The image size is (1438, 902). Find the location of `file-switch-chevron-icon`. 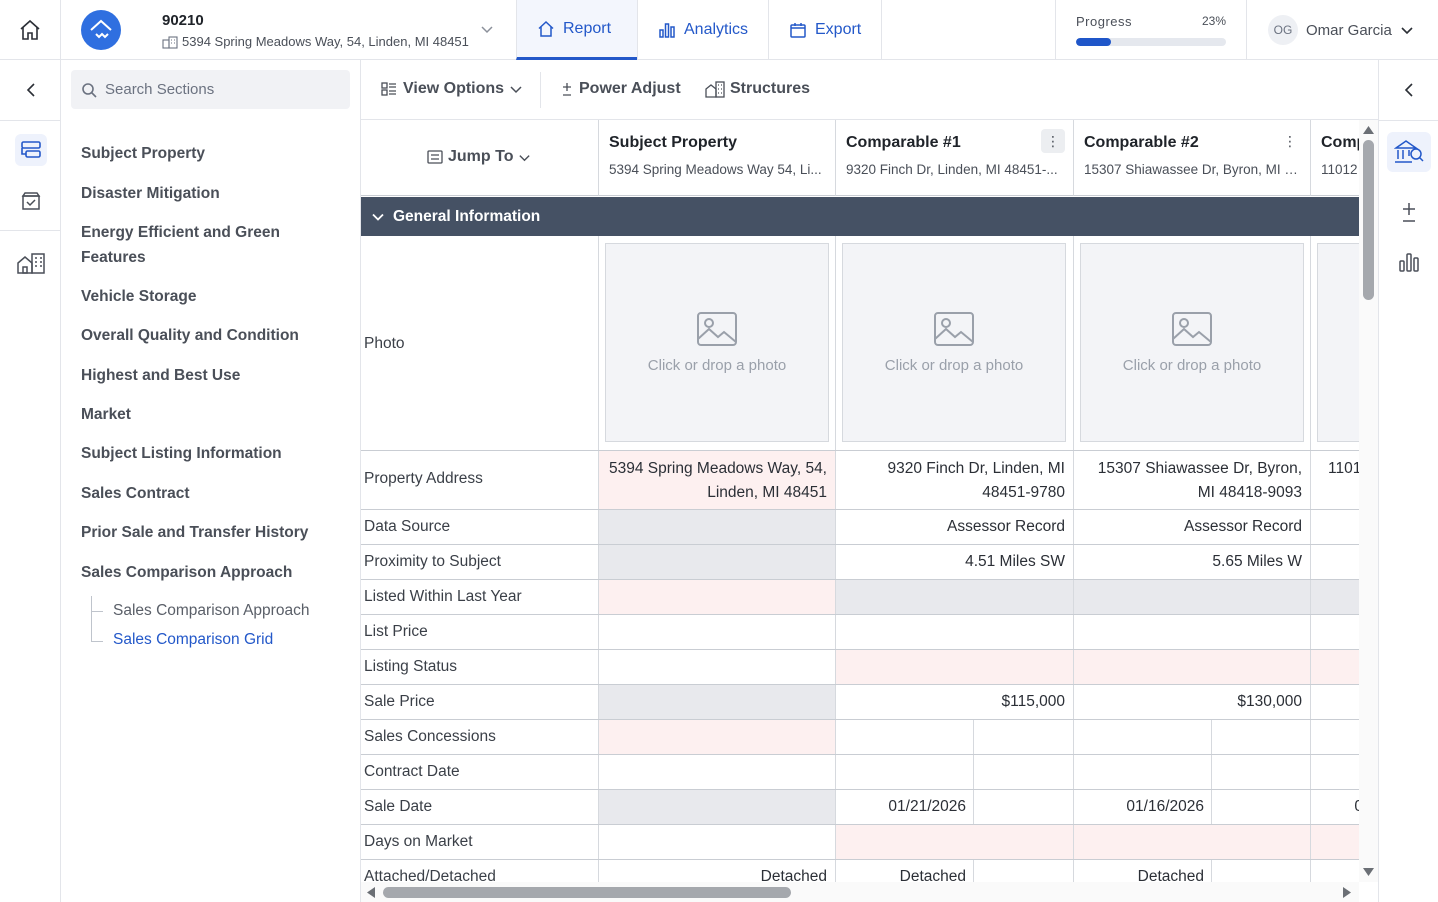

file-switch-chevron-icon is located at coordinates (487, 29).